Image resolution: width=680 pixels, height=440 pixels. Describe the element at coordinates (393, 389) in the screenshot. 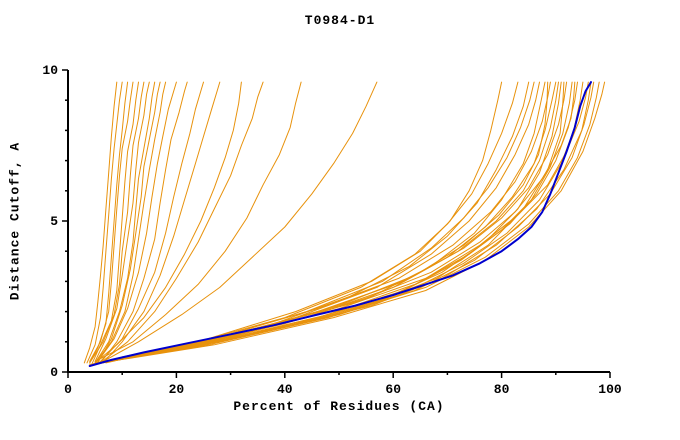

I see `x-tick-label: 60` at that location.